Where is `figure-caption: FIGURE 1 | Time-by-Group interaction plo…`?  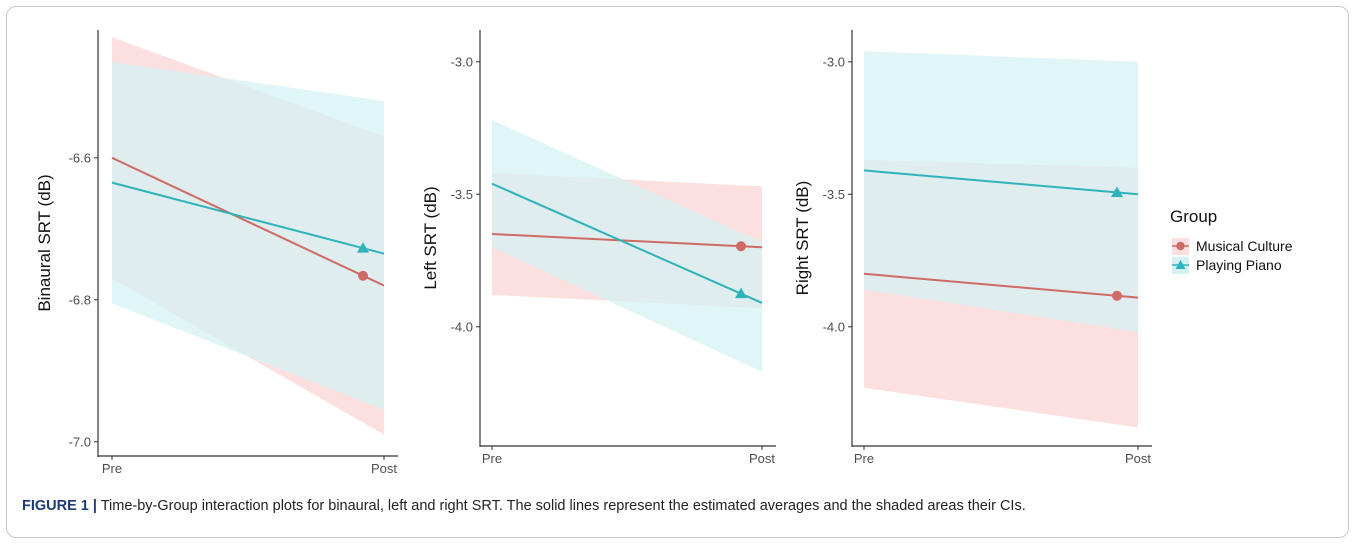 figure-caption: FIGURE 1 | Time-by-Group interaction plo… is located at coordinates (682, 506).